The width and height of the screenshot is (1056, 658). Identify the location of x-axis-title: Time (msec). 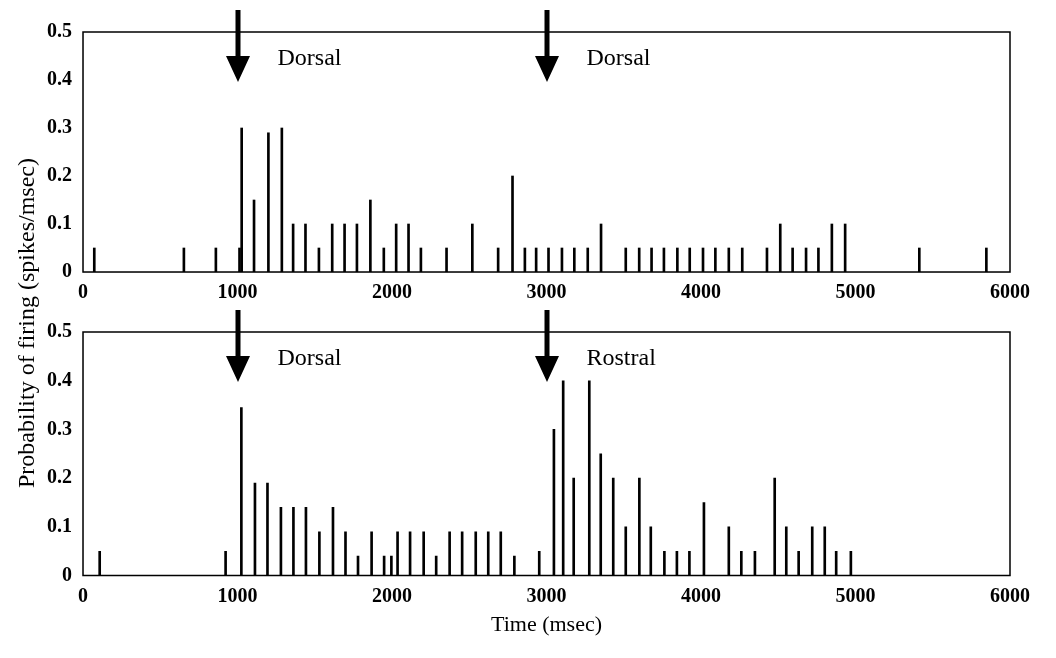
(546, 623).